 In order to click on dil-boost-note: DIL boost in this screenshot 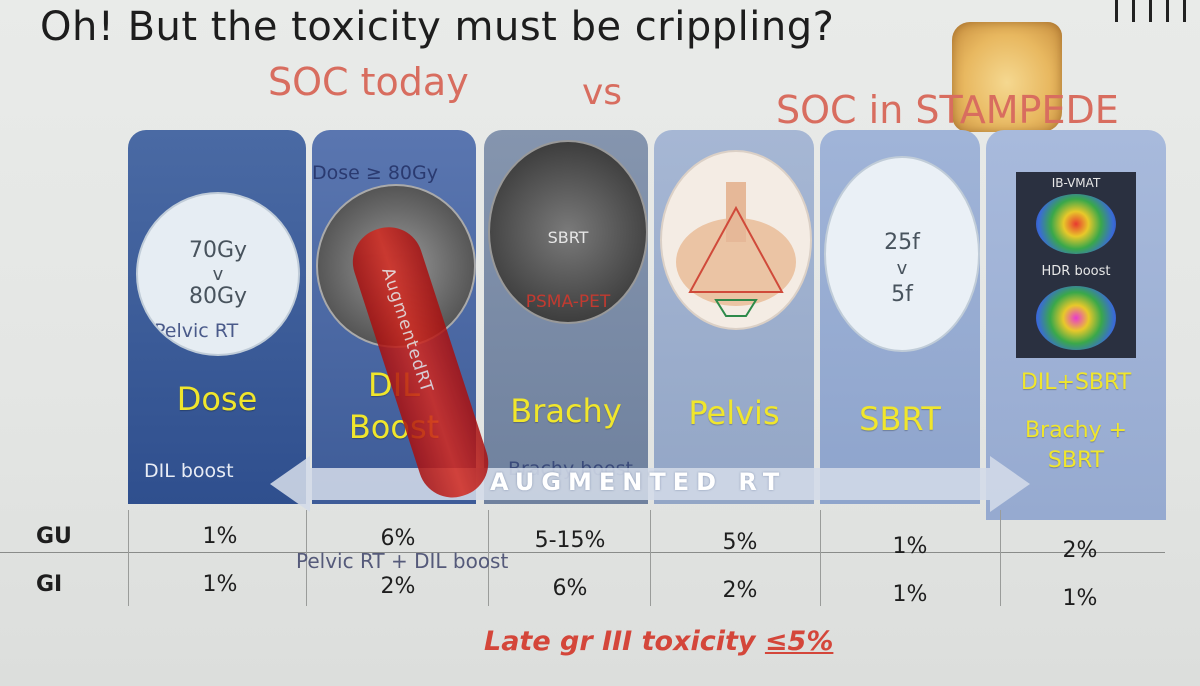, I will do `click(189, 471)`.